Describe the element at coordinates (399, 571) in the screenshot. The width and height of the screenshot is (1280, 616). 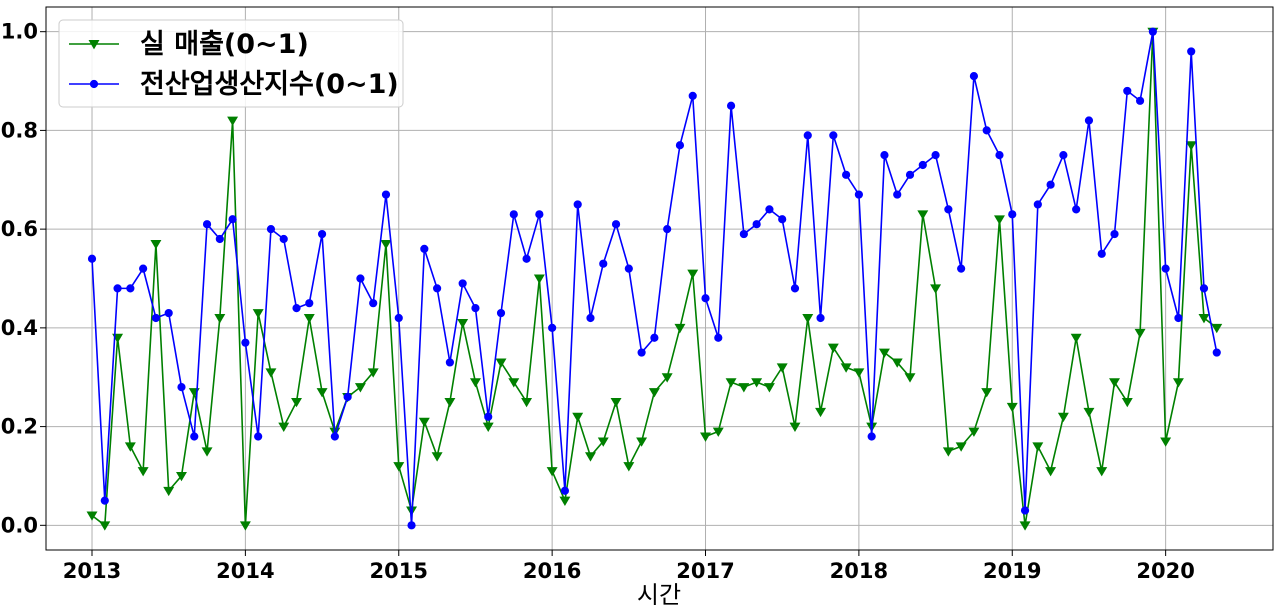
I see `x-tick-label: 2015` at that location.